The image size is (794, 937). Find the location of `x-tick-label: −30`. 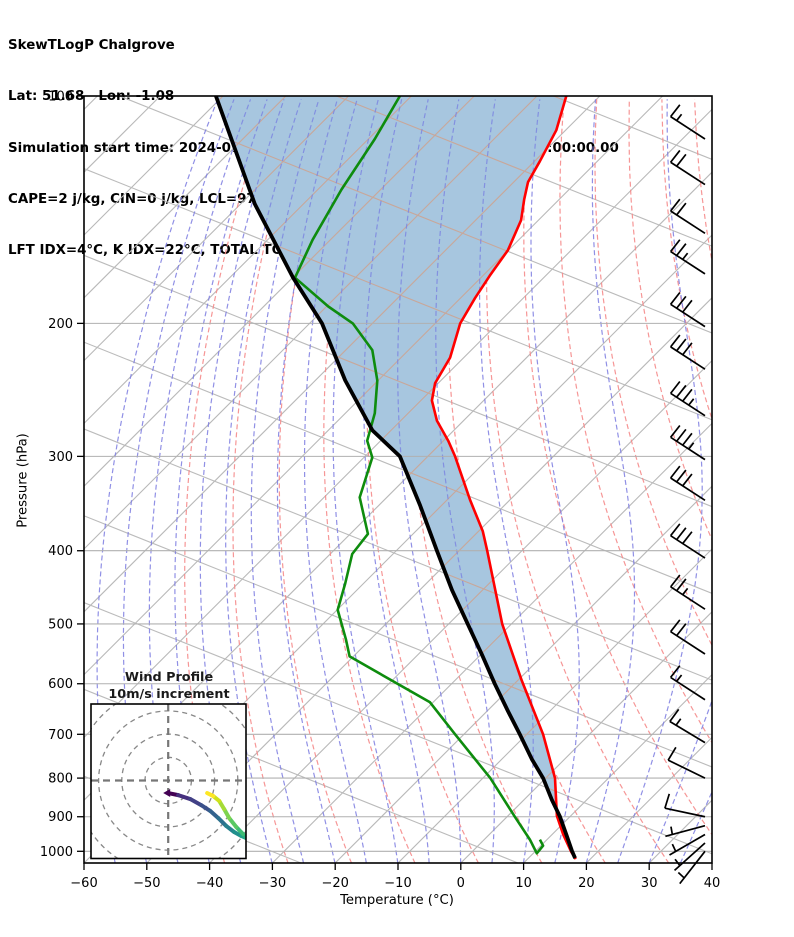

x-tick-label: −30 is located at coordinates (272, 883).